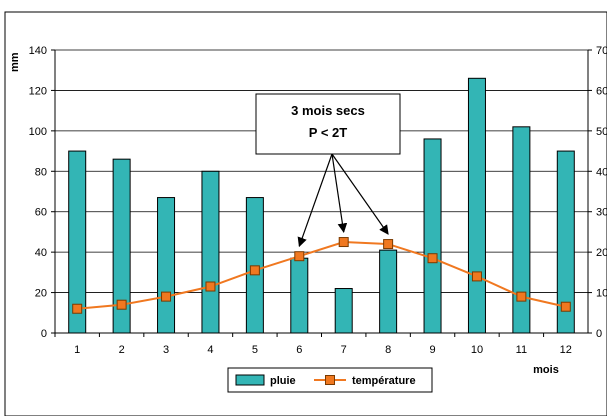  What do you see at coordinates (344, 350) in the screenshot?
I see `x-tick-label: 7` at bounding box center [344, 350].